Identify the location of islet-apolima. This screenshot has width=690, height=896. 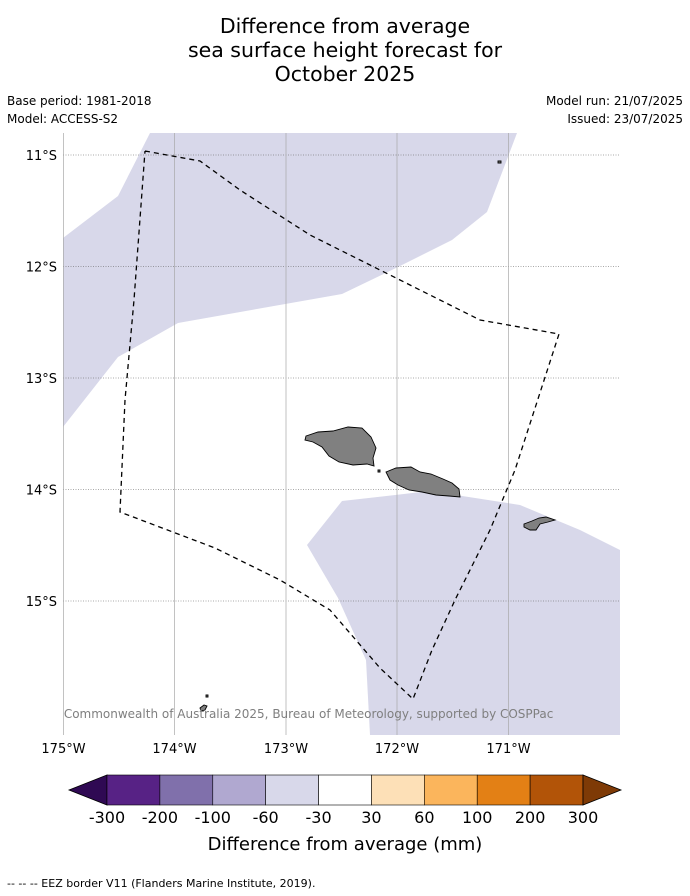
(379, 471).